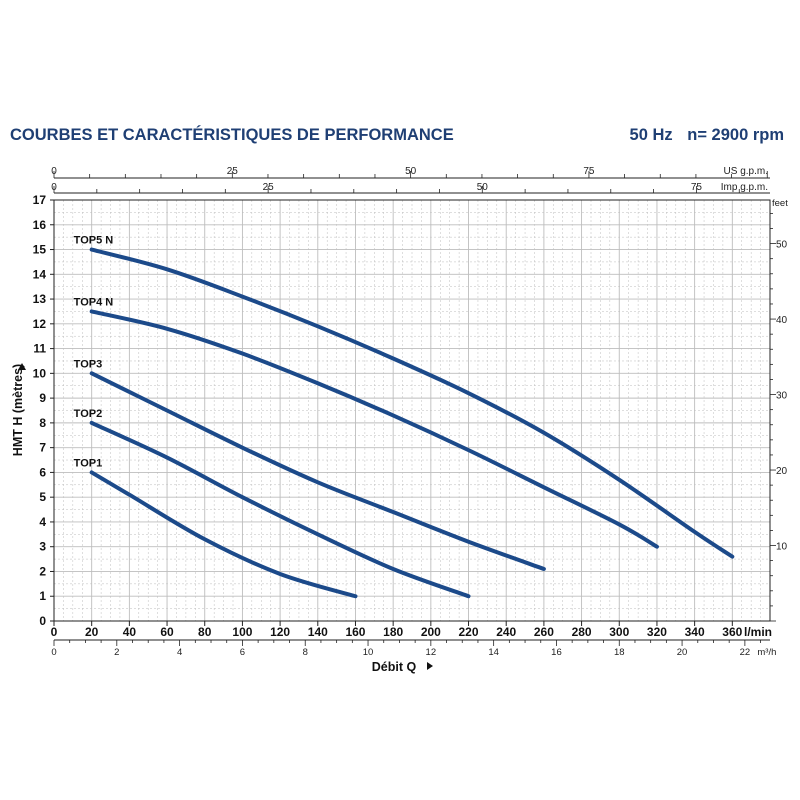 The image size is (800, 800). What do you see at coordinates (42, 448) in the screenshot?
I see `y-tick-label: 7` at bounding box center [42, 448].